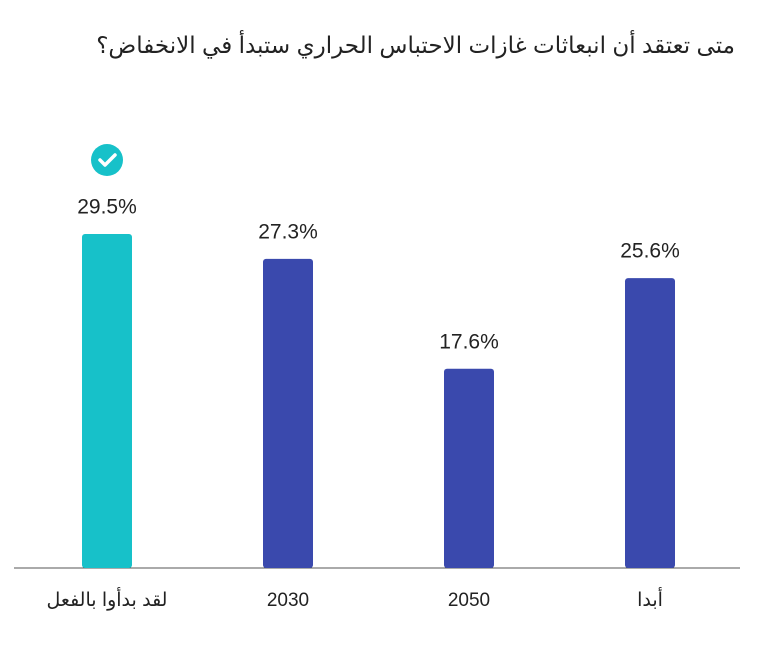  I want to click on category-label: لقد بدأوا بالفعل, so click(107, 599).